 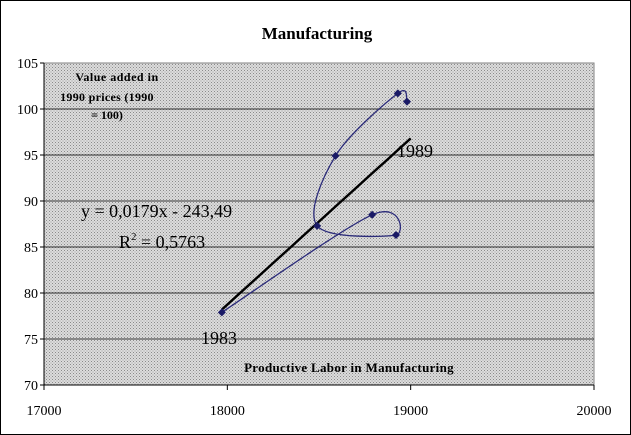 I want to click on r2-value: = 0,5763, so click(x=171, y=242).